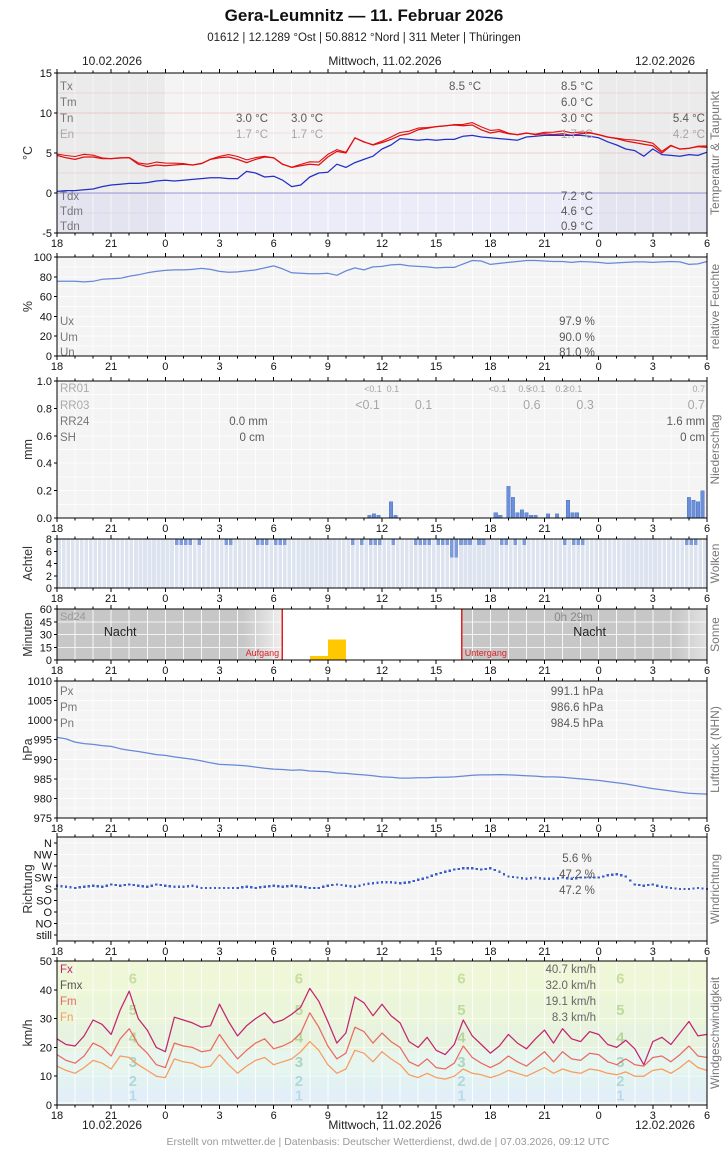 This screenshot has width=728, height=1150. Describe the element at coordinates (46, 317) in the screenshot. I see `svg-text: 40` at that location.